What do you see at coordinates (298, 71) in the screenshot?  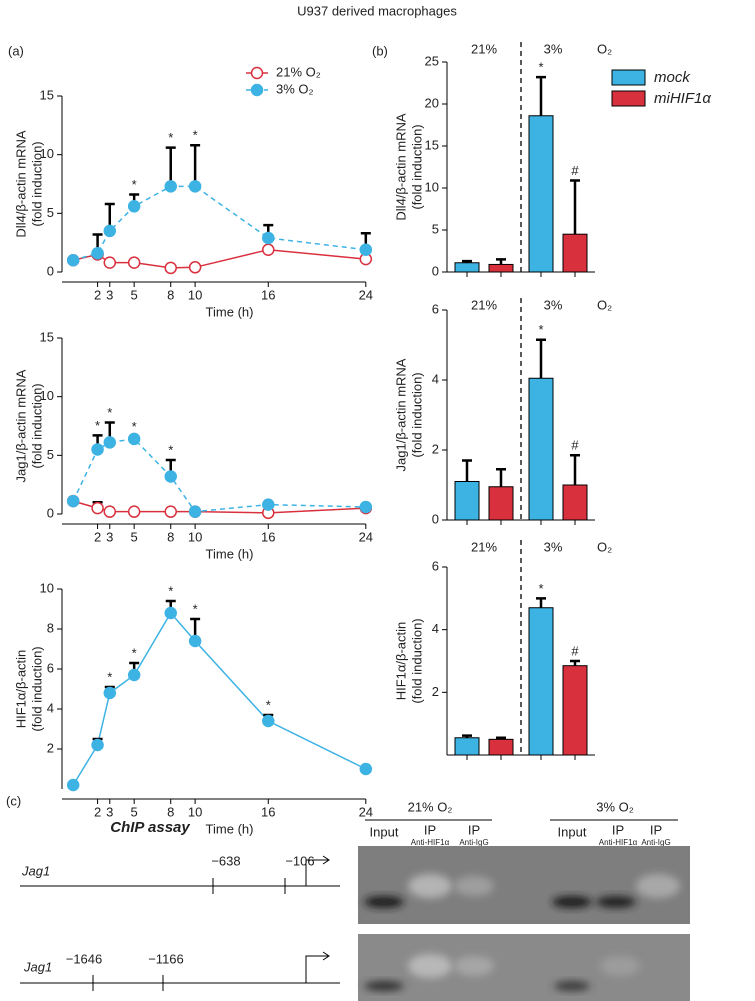 I see `legend-label: 21% O₂` at bounding box center [298, 71].